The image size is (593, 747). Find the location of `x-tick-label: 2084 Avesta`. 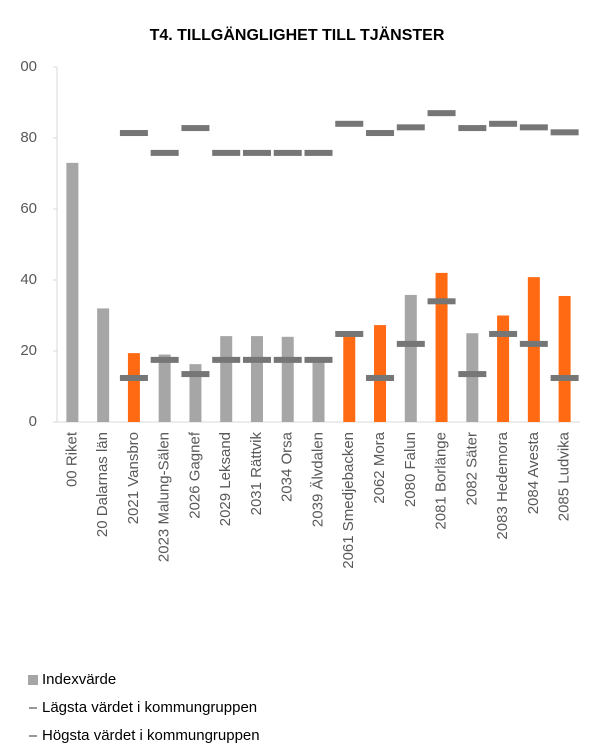

x-tick-label: 2084 Avesta is located at coordinates (533, 472).